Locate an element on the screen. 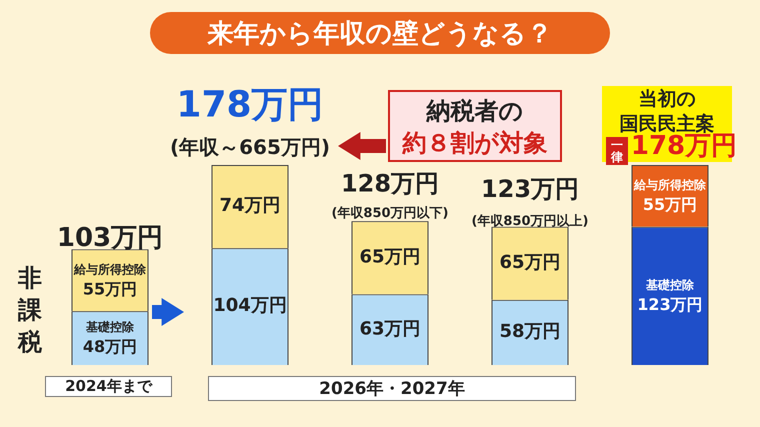  text: (年収～665万円) is located at coordinates (250, 147).